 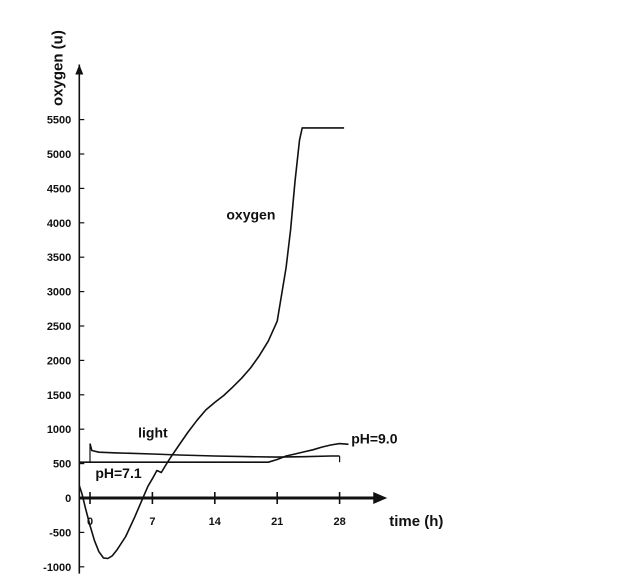 What do you see at coordinates (59, 224) in the screenshot?
I see `y-tick-label: 4000` at bounding box center [59, 224].